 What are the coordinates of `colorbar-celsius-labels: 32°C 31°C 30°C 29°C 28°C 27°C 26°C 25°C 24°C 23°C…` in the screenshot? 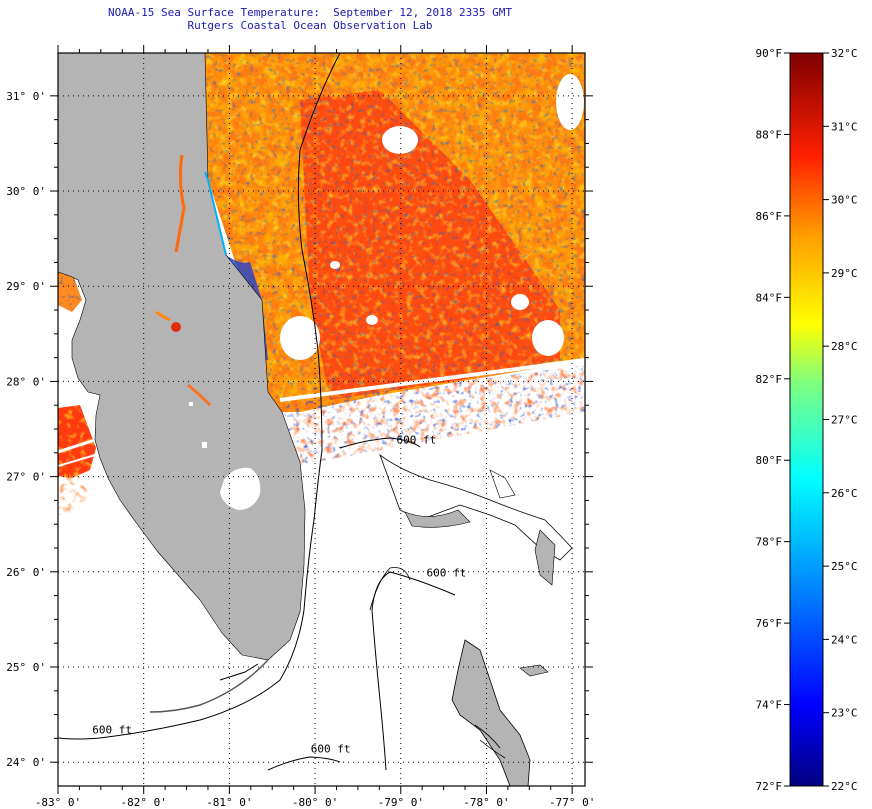 It's located at (840, 420).